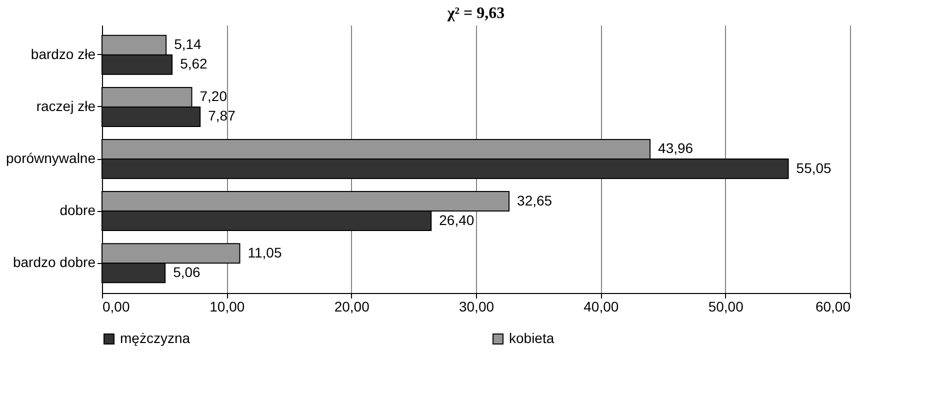 The width and height of the screenshot is (931, 400). I want to click on x-tick-label: 60,00, so click(833, 306).